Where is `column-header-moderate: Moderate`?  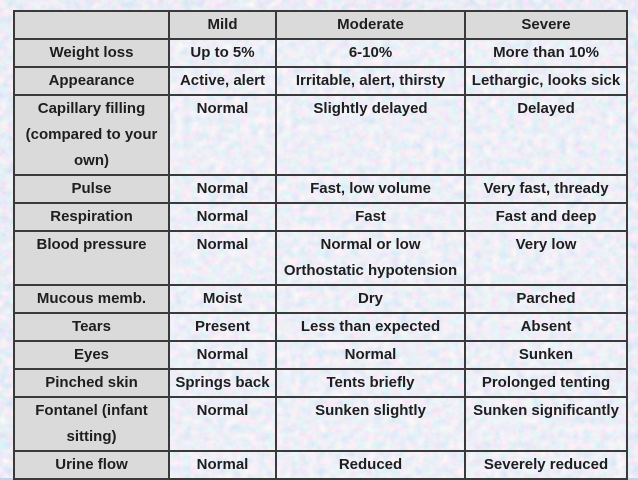
column-header-moderate: Moderate is located at coordinates (370, 25).